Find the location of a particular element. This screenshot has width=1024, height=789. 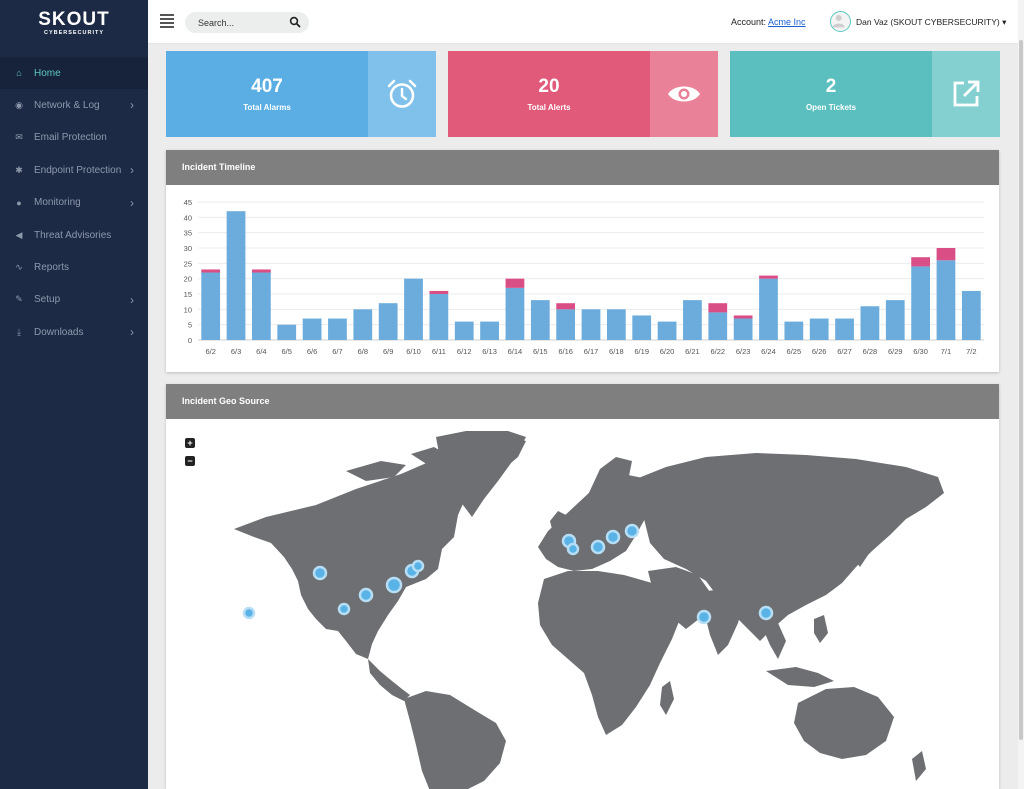

x-tick-label: 6/17 is located at coordinates (591, 351).